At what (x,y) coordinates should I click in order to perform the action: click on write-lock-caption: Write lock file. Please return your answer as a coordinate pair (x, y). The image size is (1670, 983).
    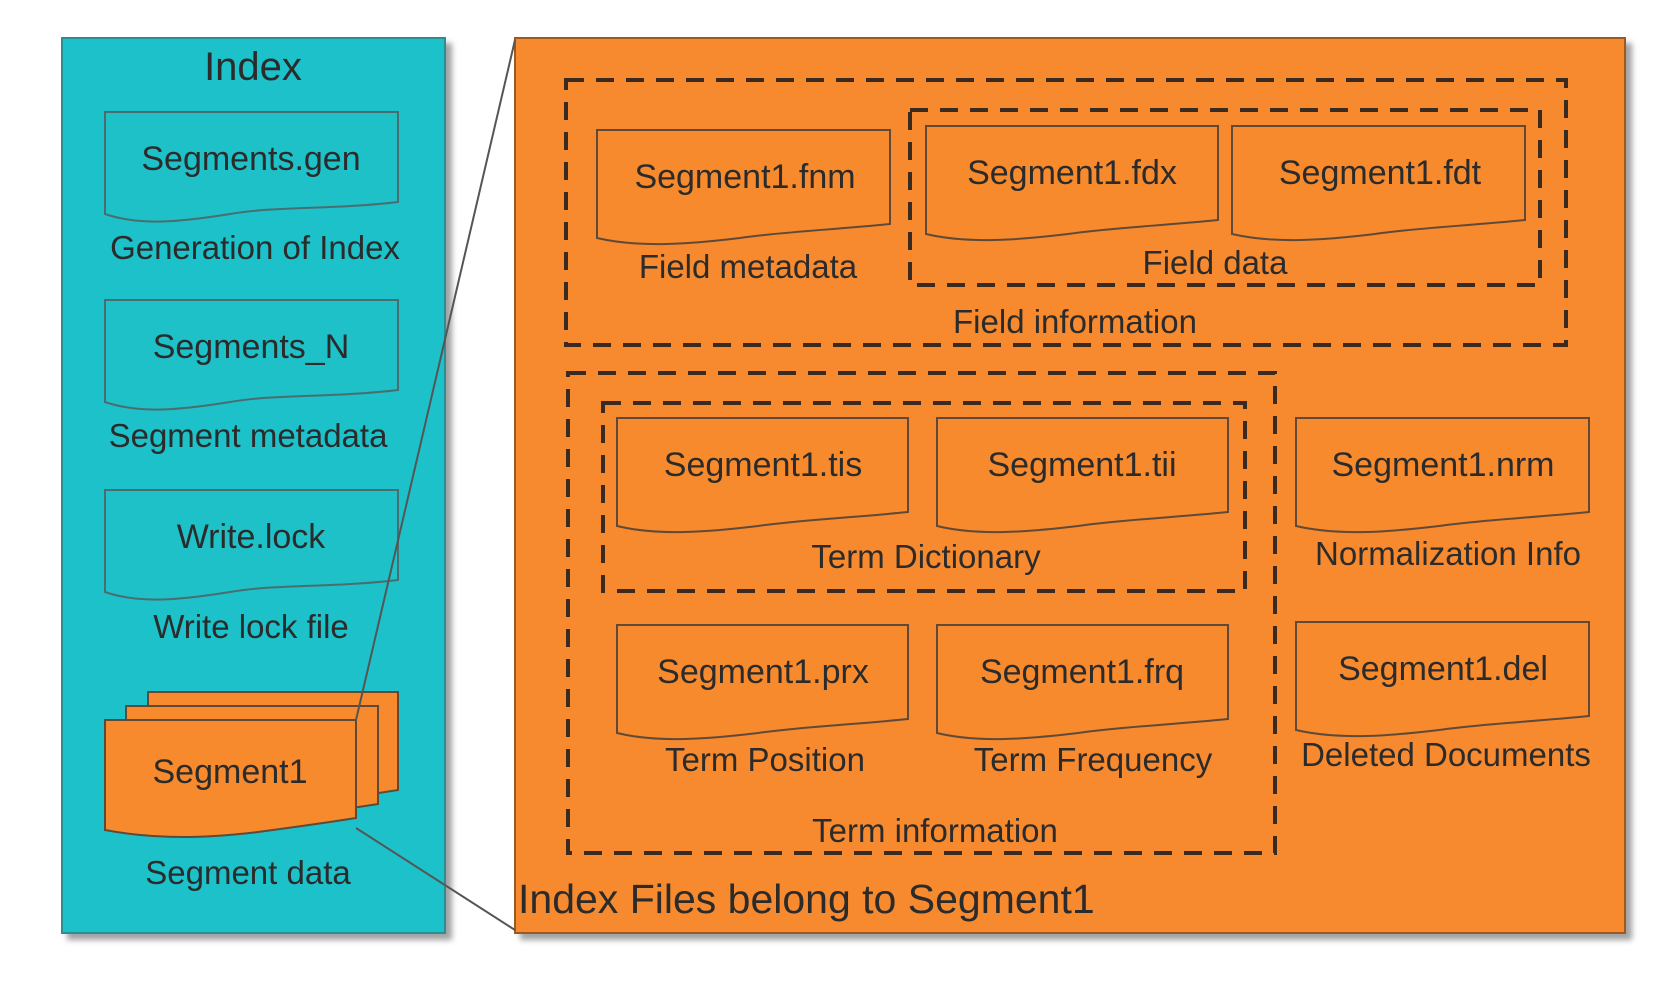
    Looking at the image, I should click on (251, 626).